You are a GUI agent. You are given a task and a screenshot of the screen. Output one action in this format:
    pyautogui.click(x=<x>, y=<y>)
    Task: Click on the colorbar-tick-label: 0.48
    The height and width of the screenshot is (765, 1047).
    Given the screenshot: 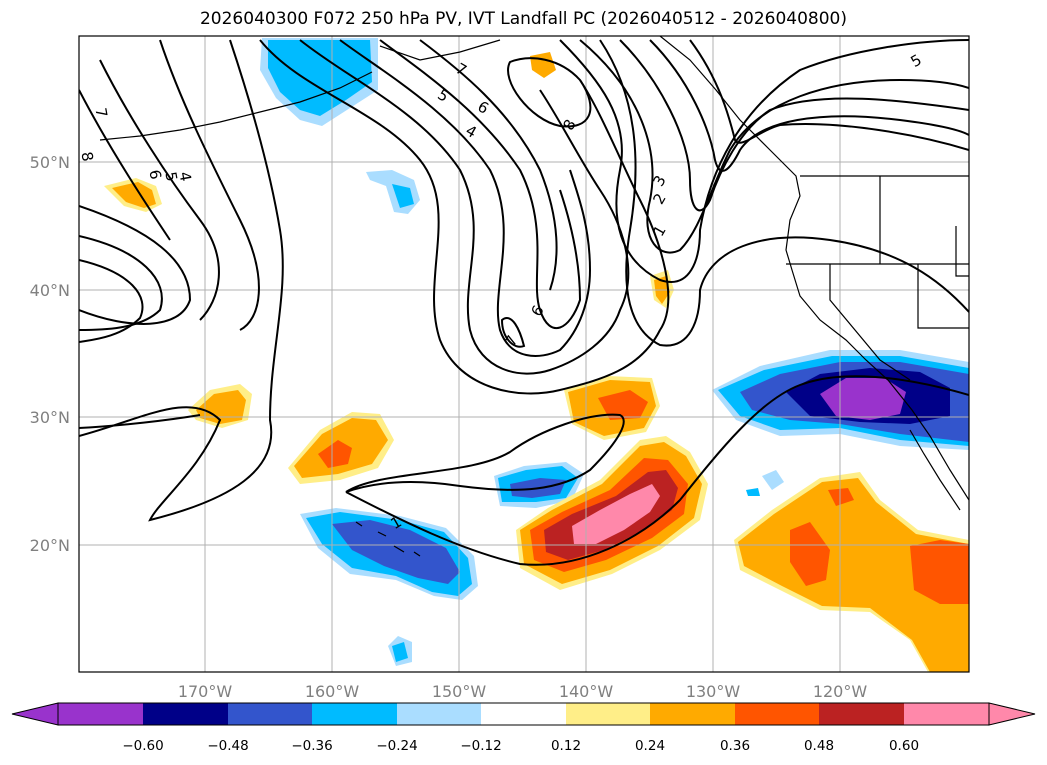 What is the action you would take?
    pyautogui.click(x=819, y=746)
    